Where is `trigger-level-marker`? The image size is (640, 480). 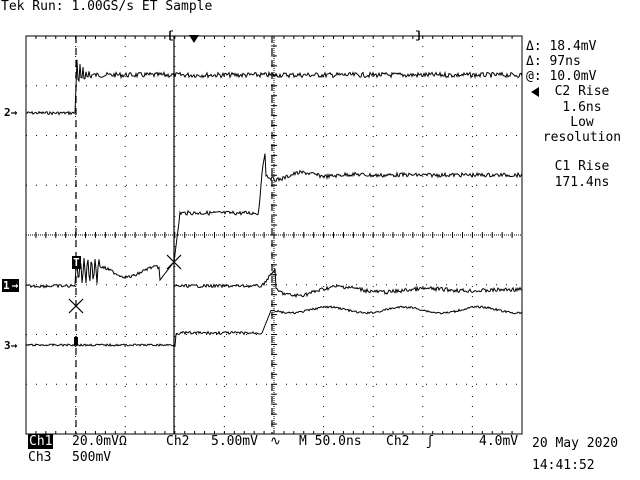 trigger-level-marker is located at coordinates (526, 84).